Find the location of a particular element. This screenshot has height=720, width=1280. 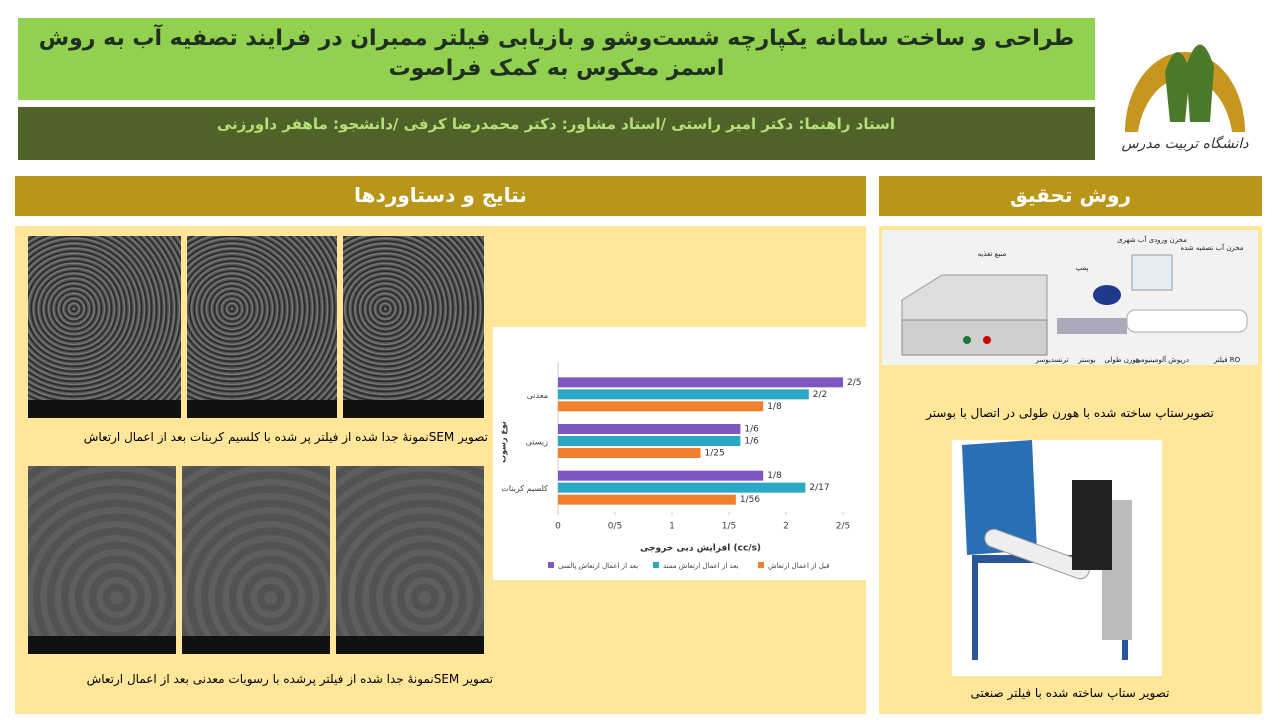

logo: دانشگاه تربیت مدرس is located at coordinates (1186, 98).